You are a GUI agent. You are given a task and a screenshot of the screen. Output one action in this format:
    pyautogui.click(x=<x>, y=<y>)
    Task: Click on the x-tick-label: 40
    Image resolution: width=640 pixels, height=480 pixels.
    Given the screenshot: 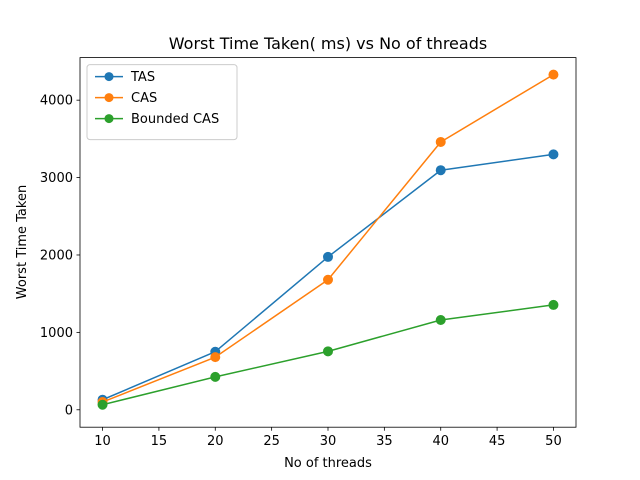 What is the action you would take?
    pyautogui.click(x=440, y=441)
    